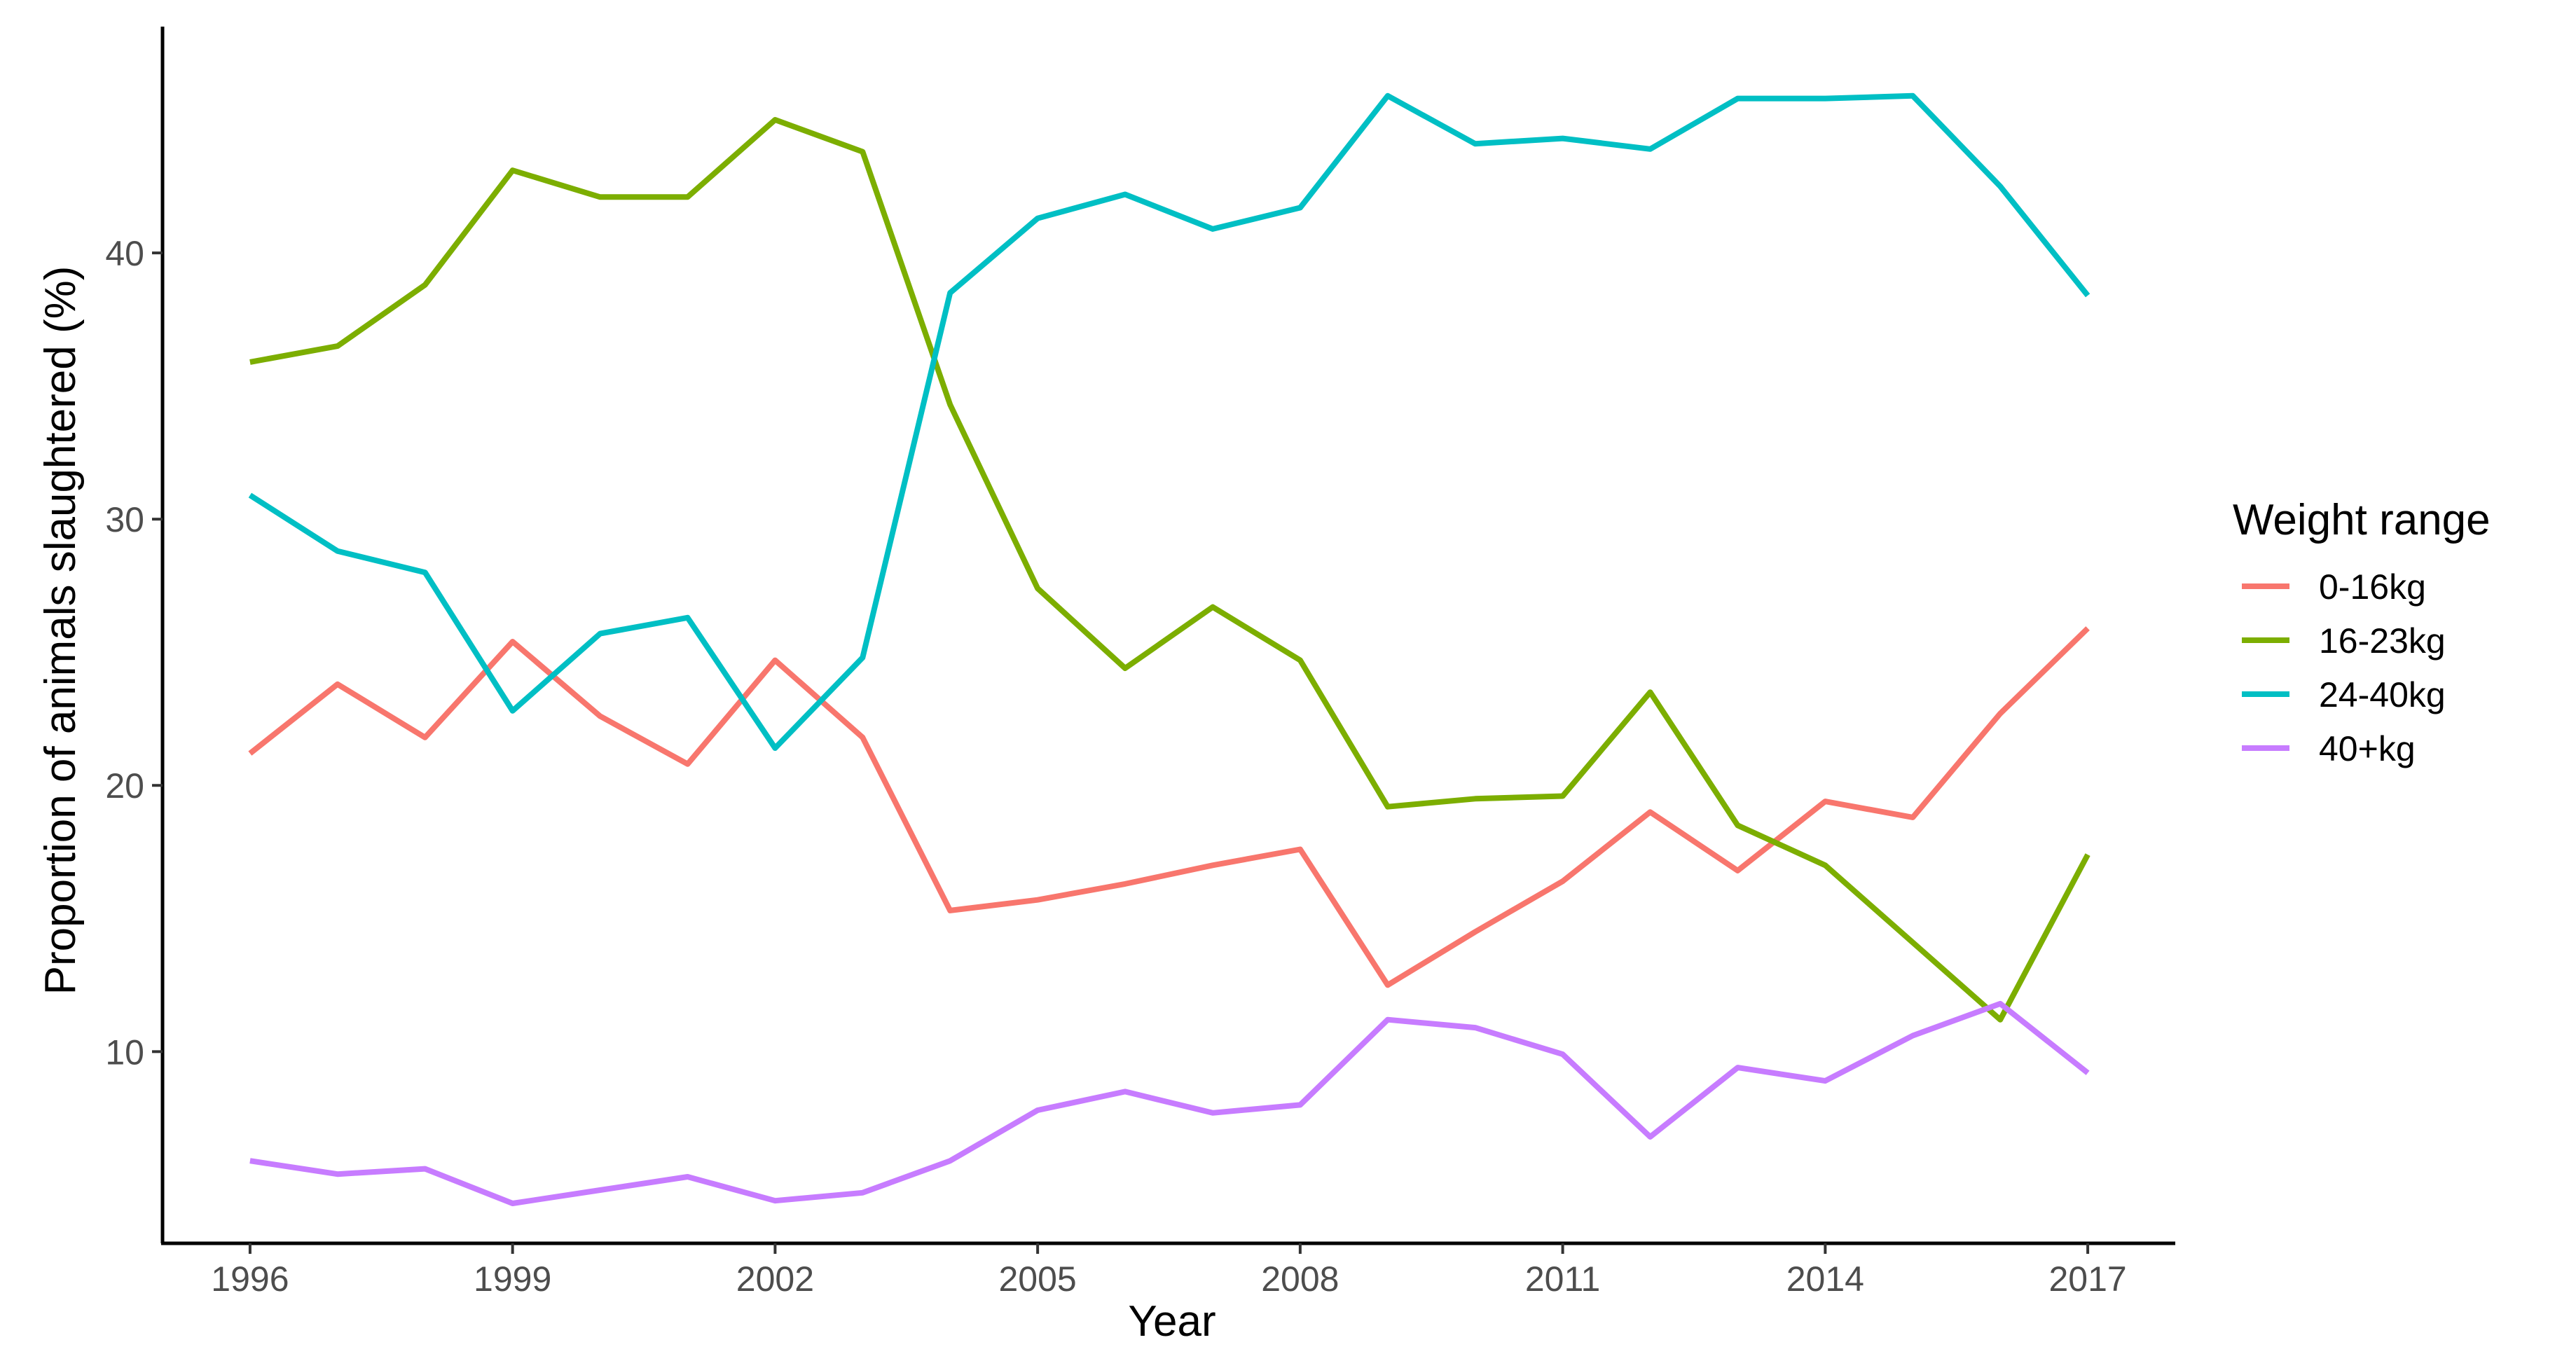 The height and width of the screenshot is (1368, 2576). I want to click on legend-label-1: 0-16kg, so click(2372, 587).